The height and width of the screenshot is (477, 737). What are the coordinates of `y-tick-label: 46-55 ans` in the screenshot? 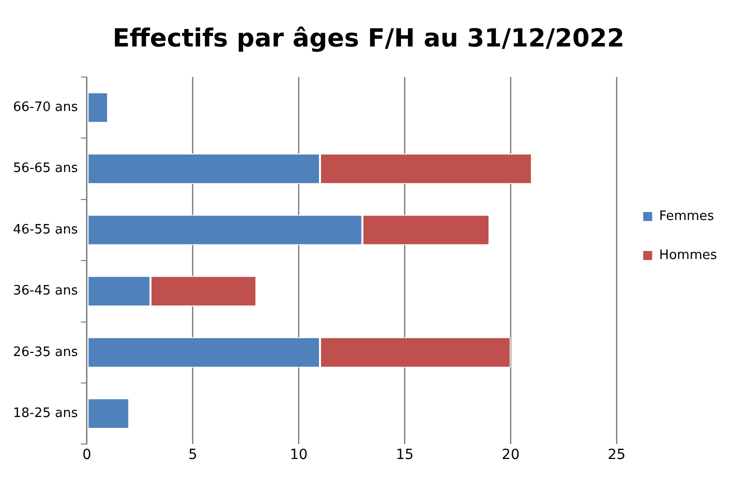 It's located at (45, 230).